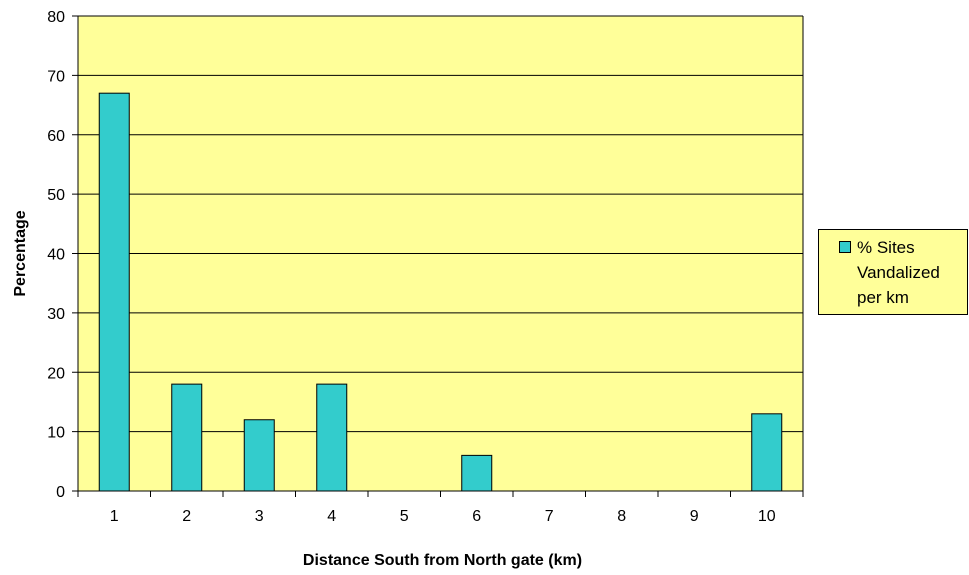 The image size is (969, 575). What do you see at coordinates (549, 516) in the screenshot?
I see `x-tick-label: 7` at bounding box center [549, 516].